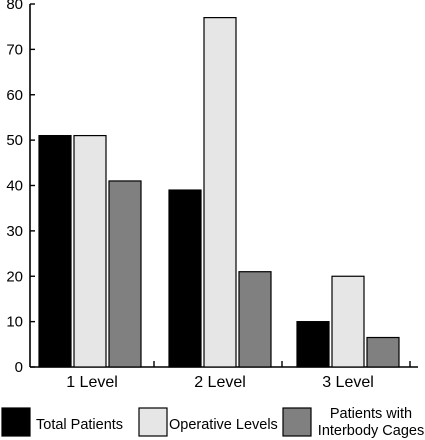 The width and height of the screenshot is (425, 440). Describe the element at coordinates (92, 382) in the screenshot. I see `x-tick-label: 1 Level` at that location.